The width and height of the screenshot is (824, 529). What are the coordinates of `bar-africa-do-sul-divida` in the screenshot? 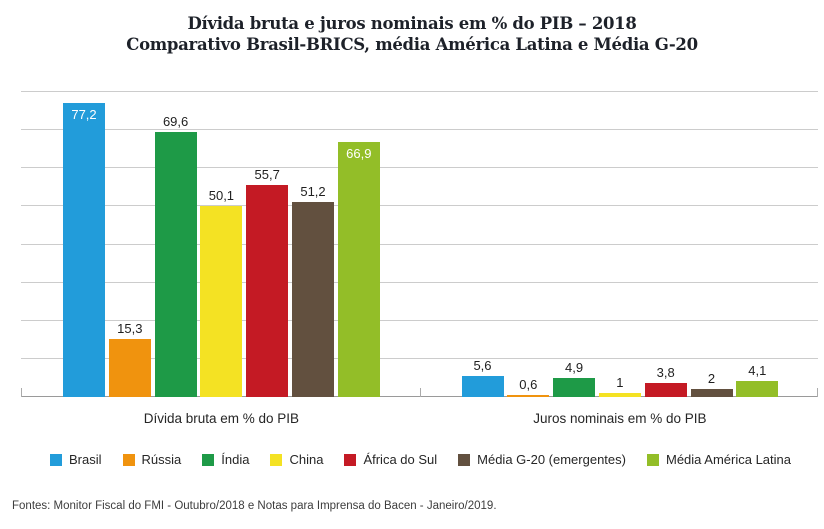 It's located at (267, 290).